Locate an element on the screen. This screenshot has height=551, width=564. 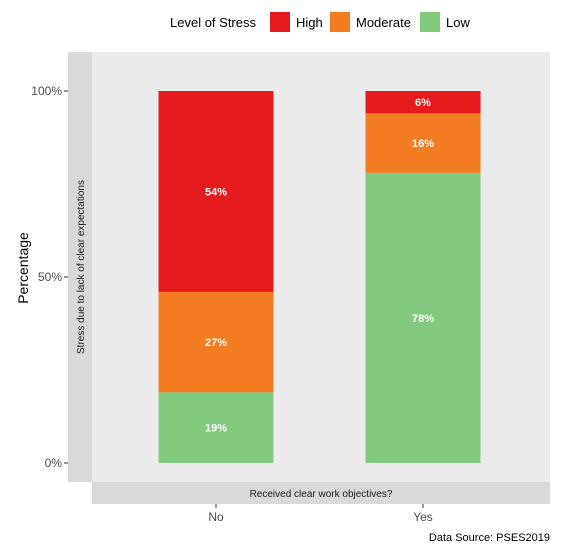
y-tick-label: 50% is located at coordinates (50, 277).